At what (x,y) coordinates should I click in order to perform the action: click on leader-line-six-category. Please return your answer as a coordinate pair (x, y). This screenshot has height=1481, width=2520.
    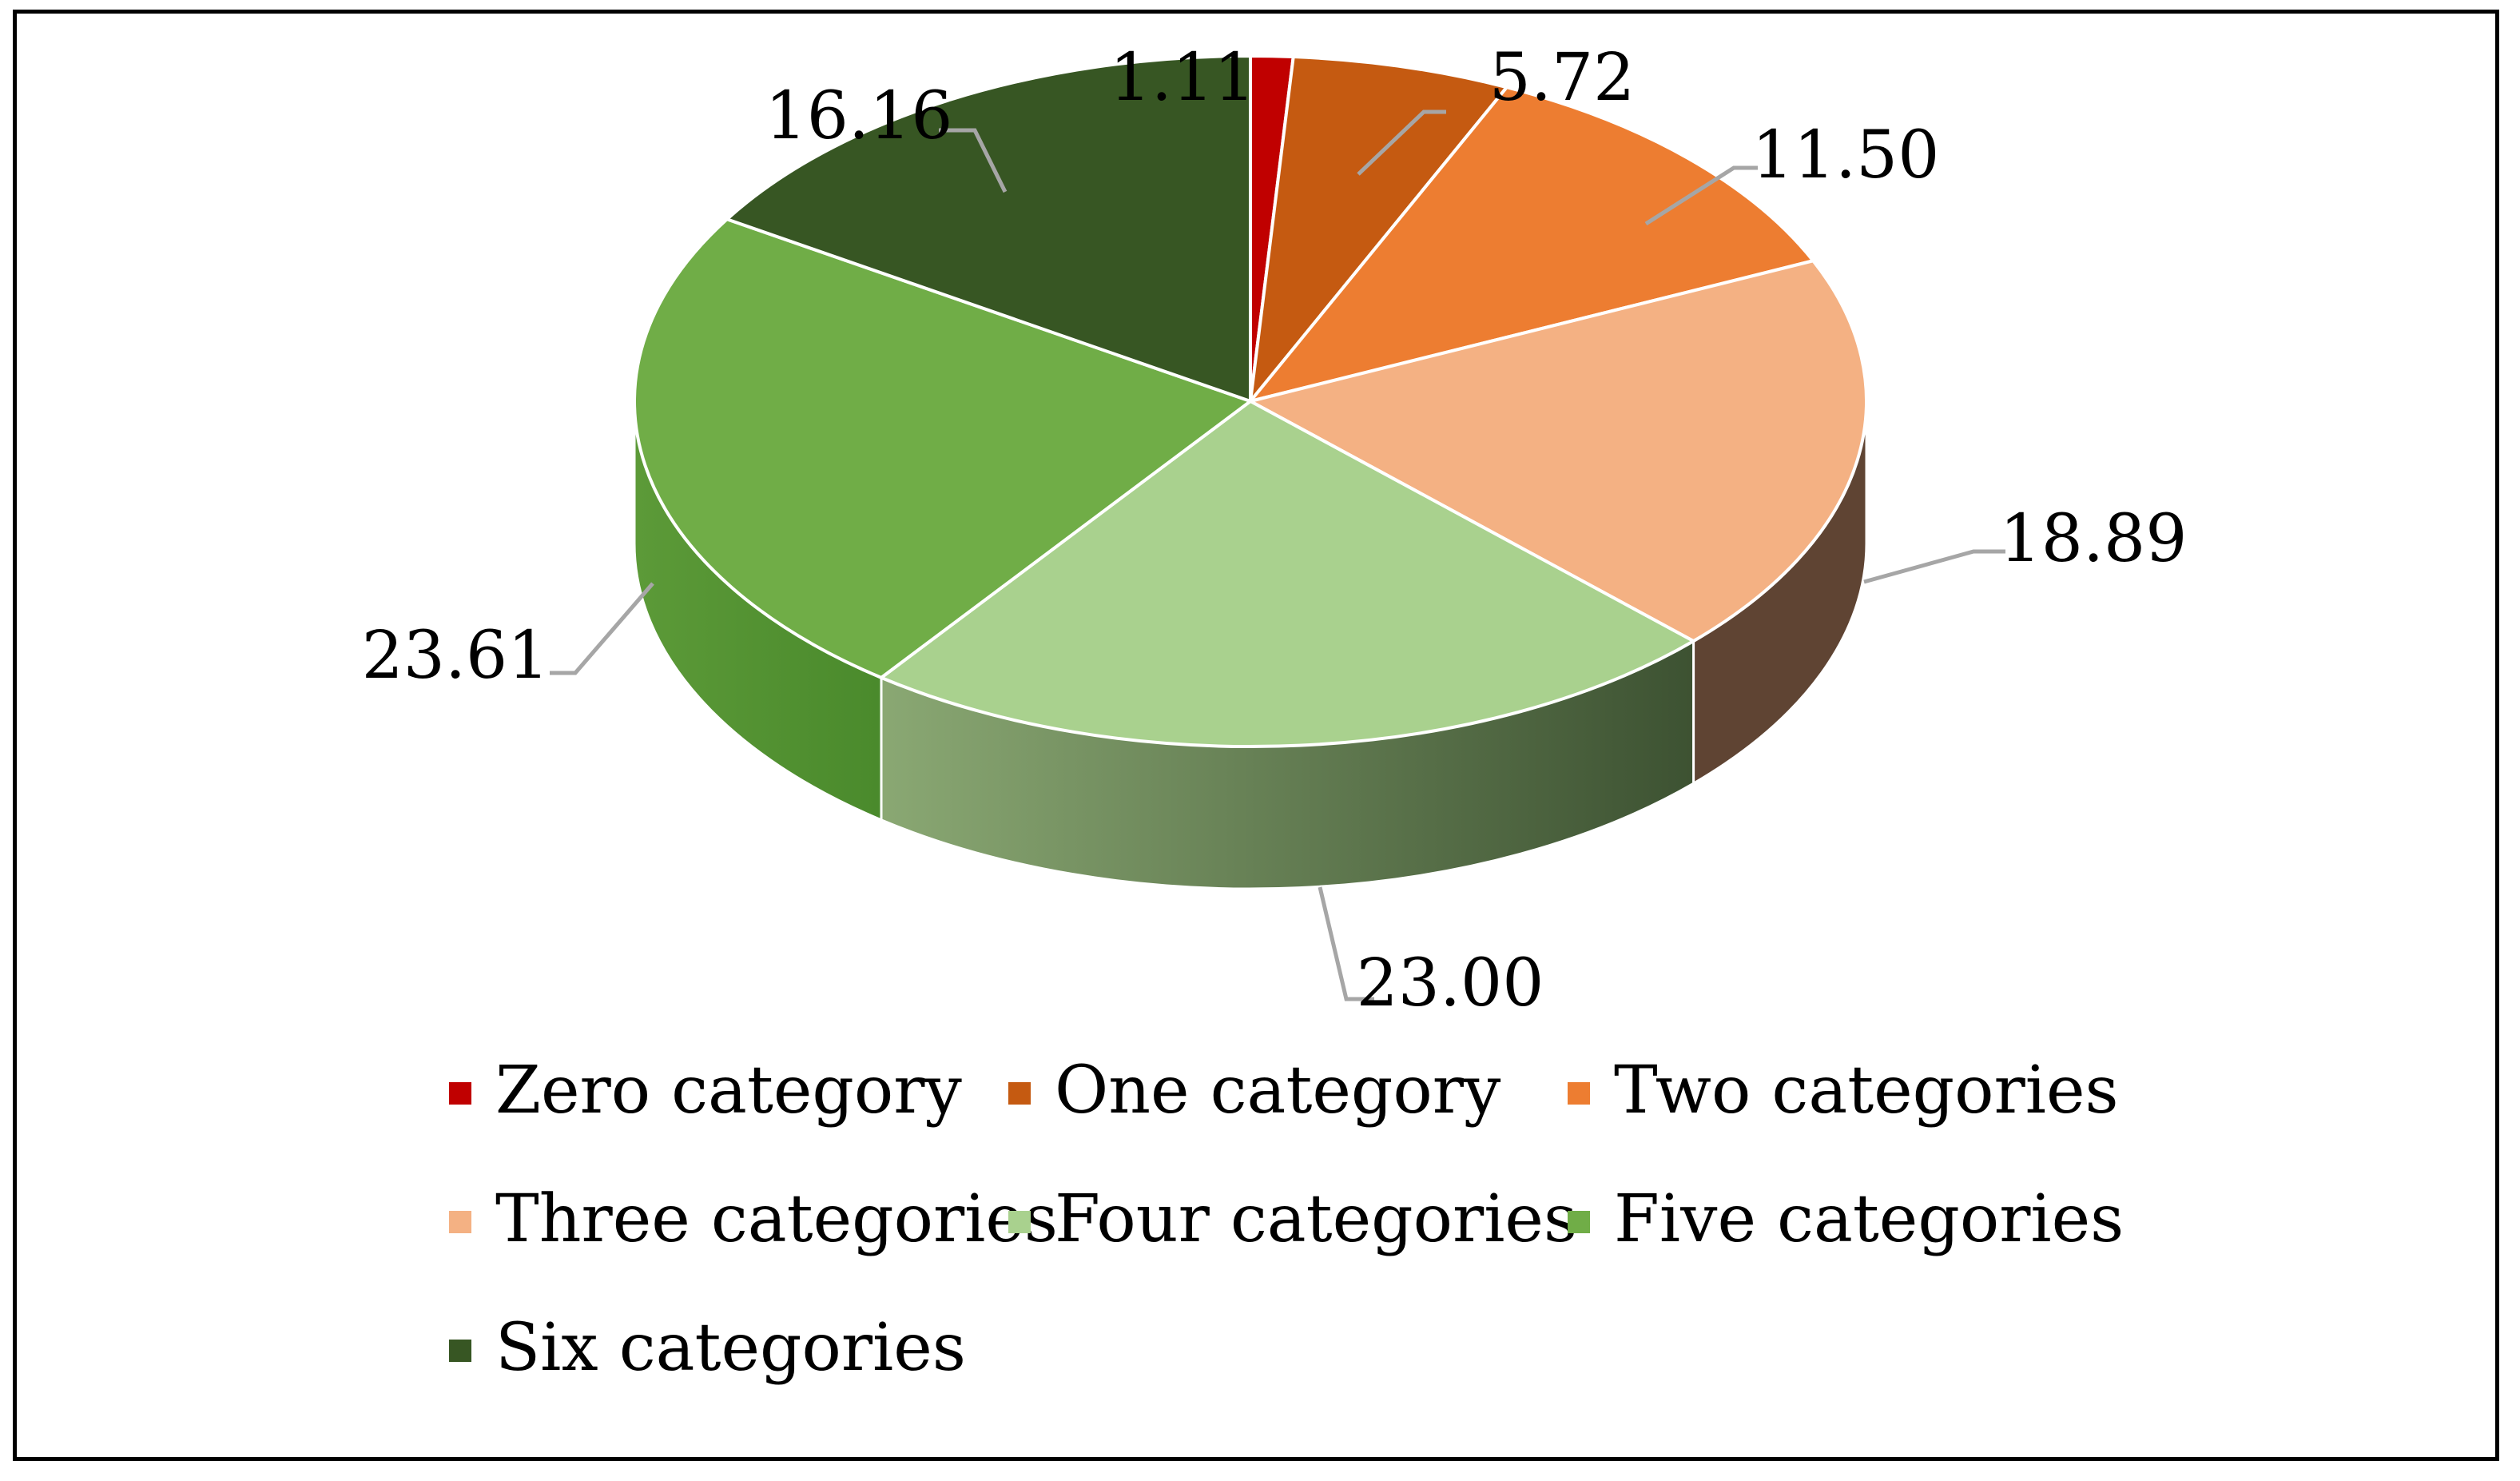
    Looking at the image, I should click on (973, 161).